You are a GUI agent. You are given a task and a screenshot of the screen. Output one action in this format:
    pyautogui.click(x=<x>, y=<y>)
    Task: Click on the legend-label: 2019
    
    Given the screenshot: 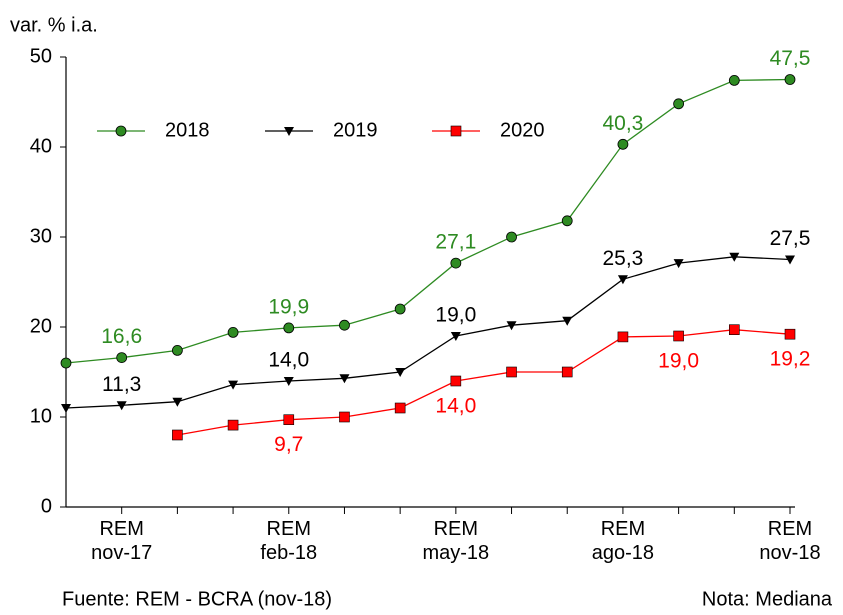 What is the action you would take?
    pyautogui.click(x=355, y=130)
    